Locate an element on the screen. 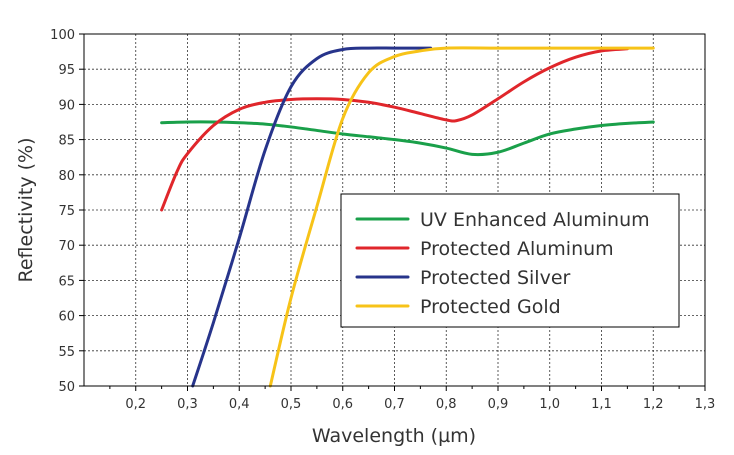  x-tick-label: 1,2 is located at coordinates (653, 404).